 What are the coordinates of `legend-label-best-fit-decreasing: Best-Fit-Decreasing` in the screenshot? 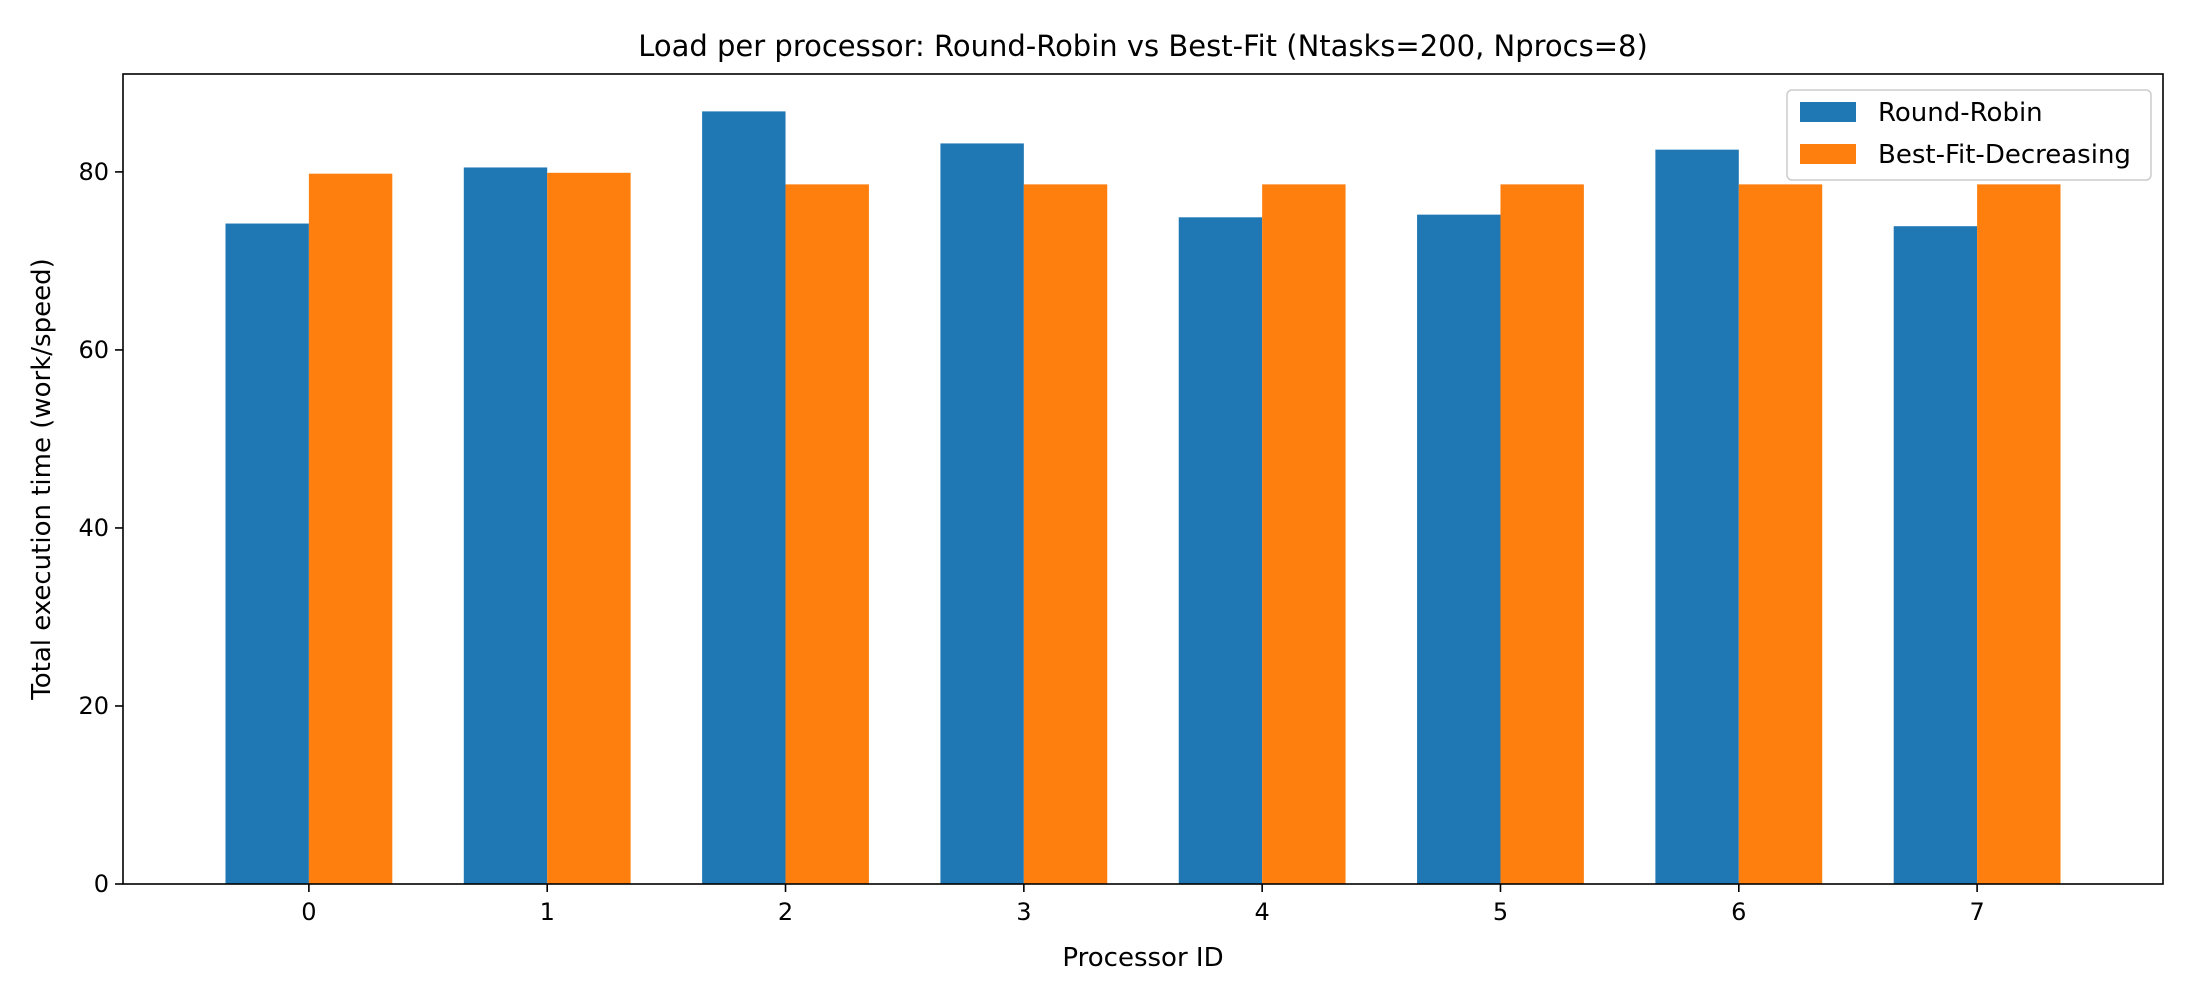 It's located at (2004, 155).